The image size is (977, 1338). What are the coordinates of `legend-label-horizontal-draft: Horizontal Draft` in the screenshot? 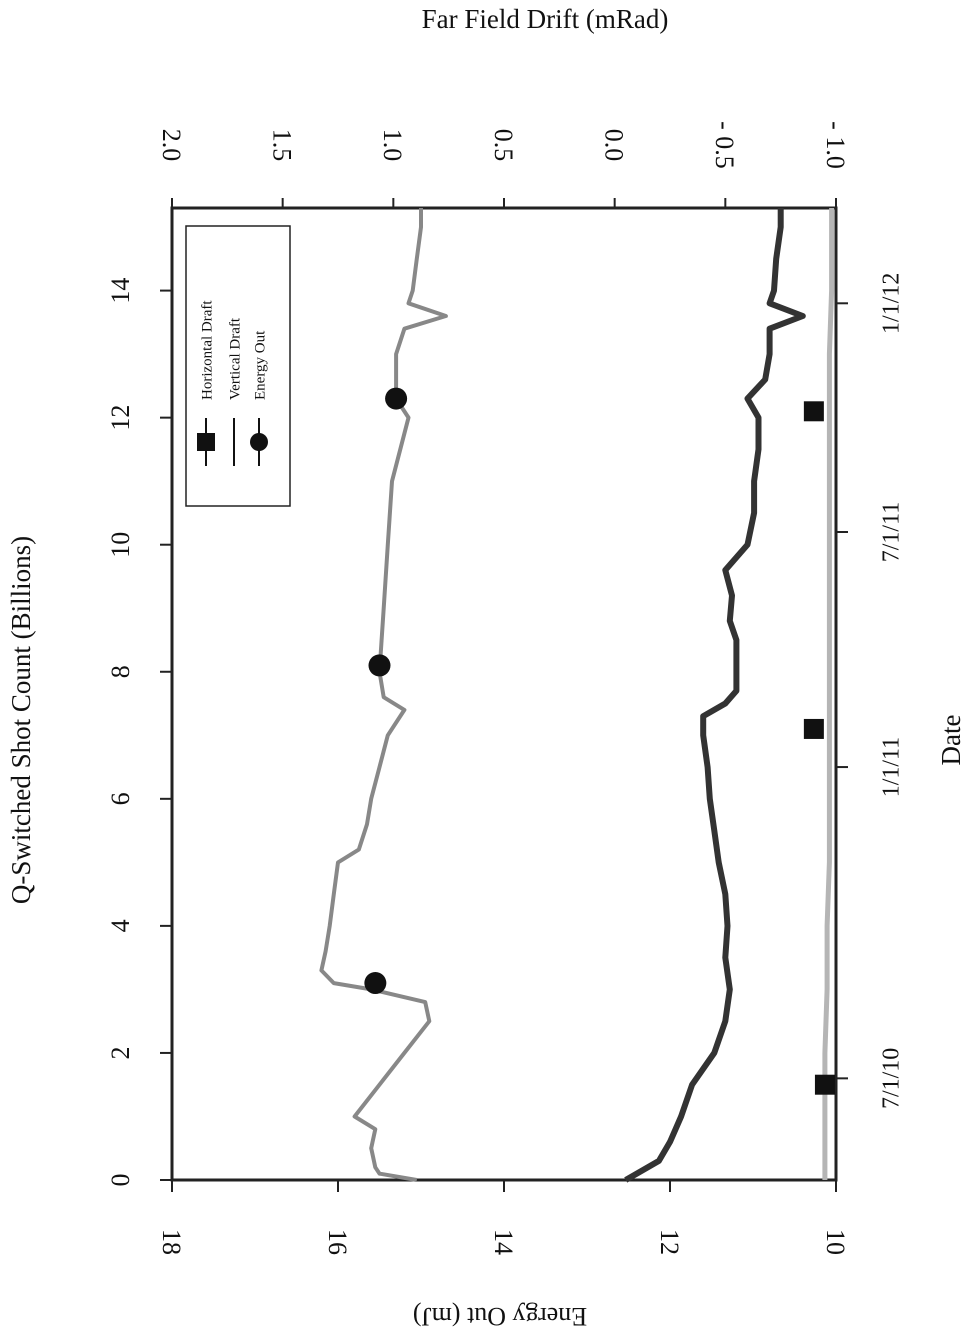 It's located at (207, 350).